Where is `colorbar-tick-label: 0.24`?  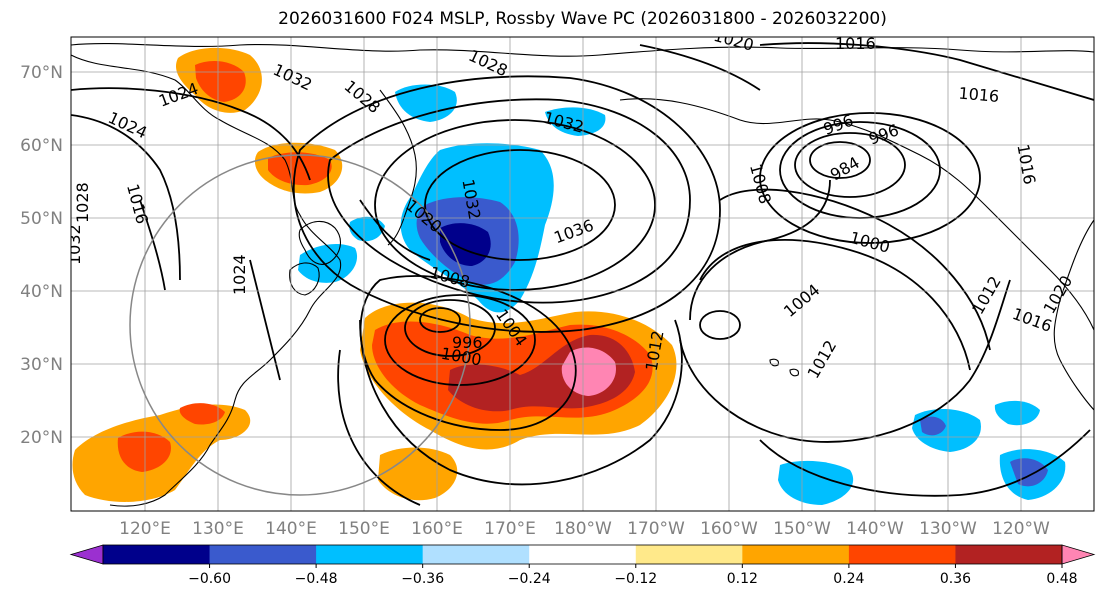 colorbar-tick-label: 0.24 is located at coordinates (848, 579).